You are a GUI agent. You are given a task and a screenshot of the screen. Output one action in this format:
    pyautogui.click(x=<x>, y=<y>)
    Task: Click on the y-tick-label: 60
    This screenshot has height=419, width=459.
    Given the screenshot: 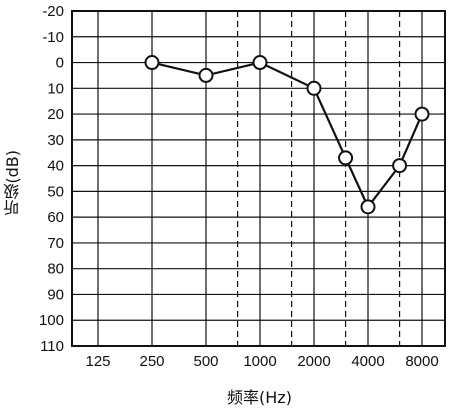 What is the action you would take?
    pyautogui.click(x=55, y=217)
    